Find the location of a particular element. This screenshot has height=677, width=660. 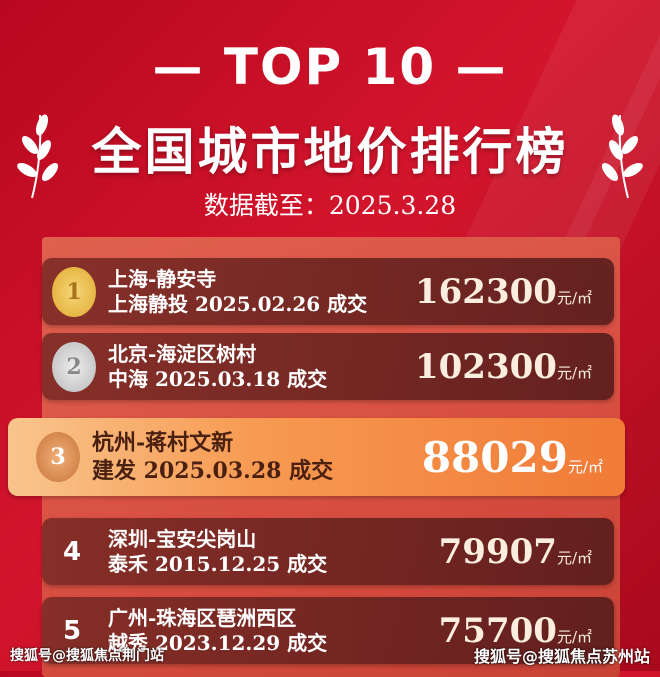

rank-number: 5 is located at coordinates (72, 630).